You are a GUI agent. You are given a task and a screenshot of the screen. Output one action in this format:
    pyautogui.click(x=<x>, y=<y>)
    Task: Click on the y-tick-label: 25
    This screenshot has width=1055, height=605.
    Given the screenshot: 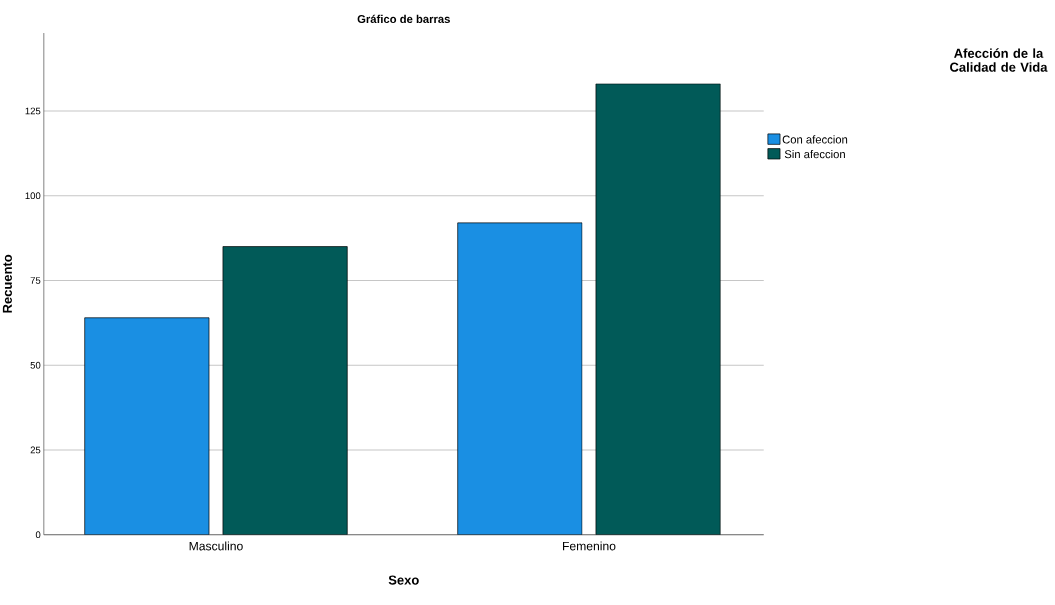 What is the action you would take?
    pyautogui.click(x=35, y=450)
    